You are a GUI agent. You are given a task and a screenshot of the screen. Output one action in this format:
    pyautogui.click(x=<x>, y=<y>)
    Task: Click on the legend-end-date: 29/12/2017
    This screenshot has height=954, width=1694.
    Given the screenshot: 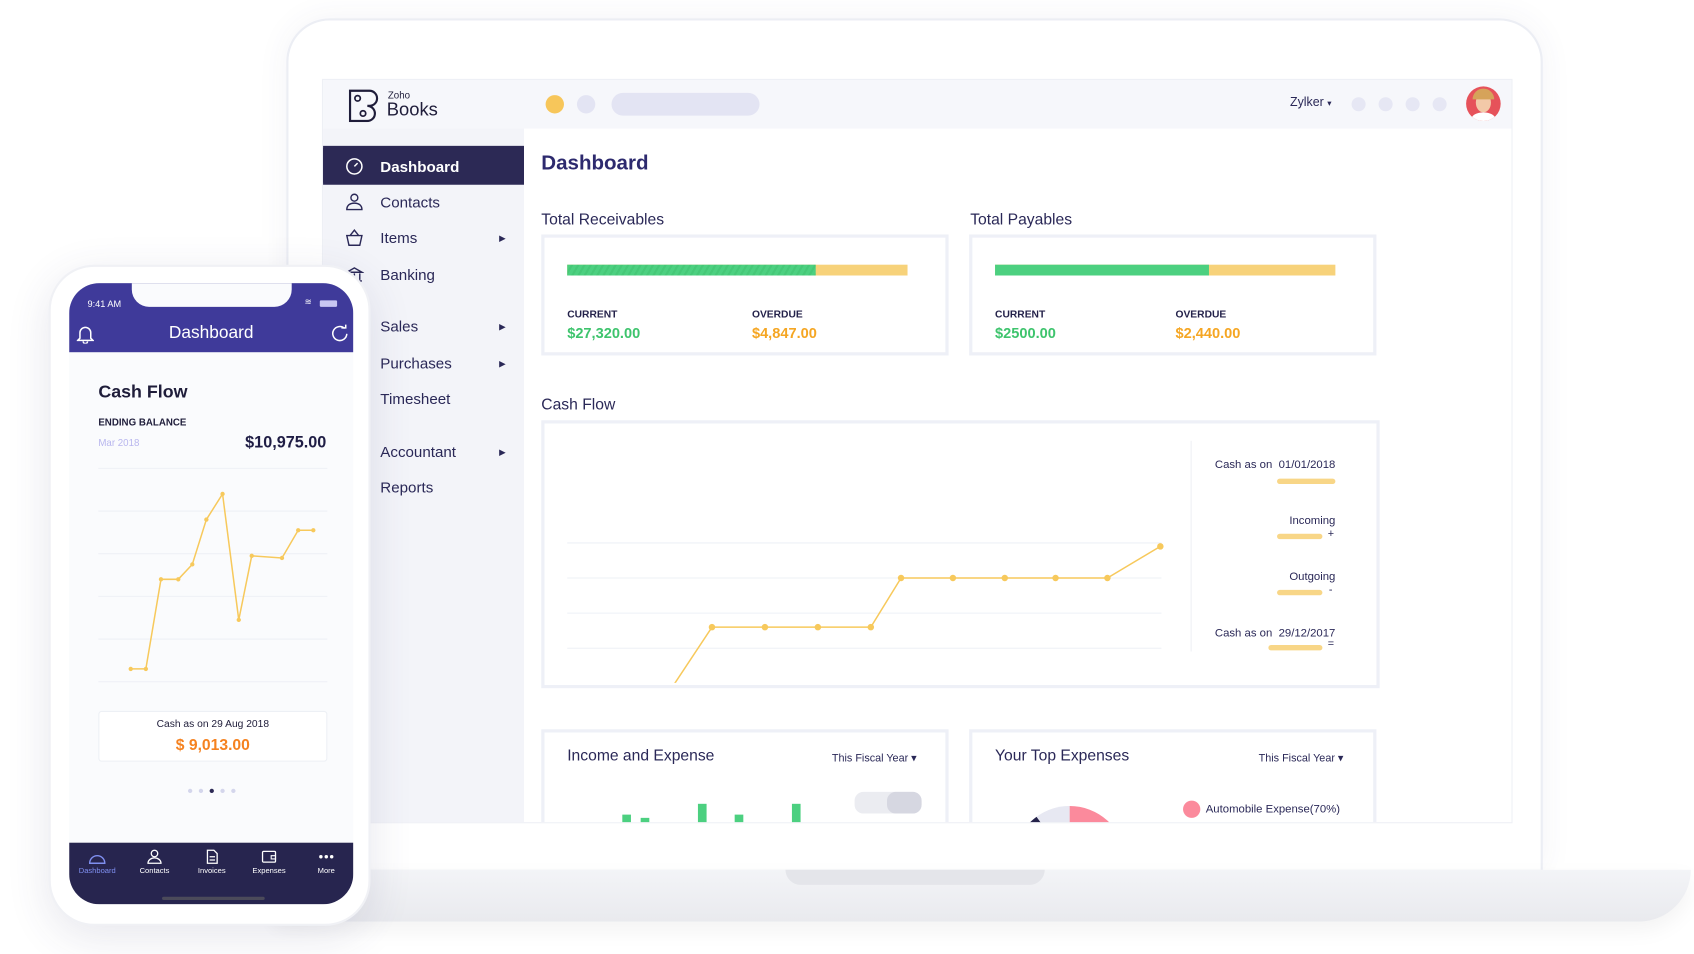 What is the action you would take?
    pyautogui.click(x=1307, y=633)
    